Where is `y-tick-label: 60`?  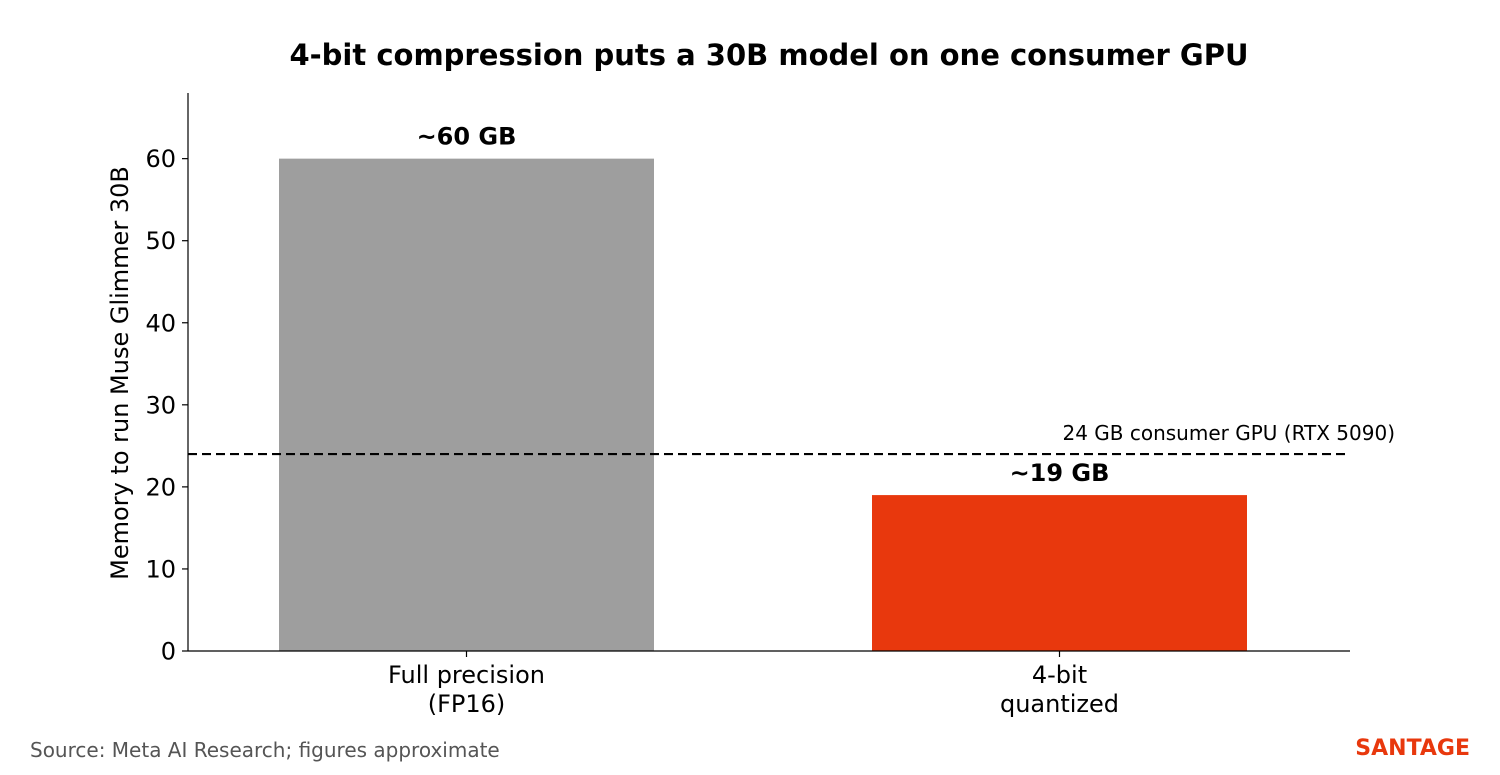 y-tick-label: 60 is located at coordinates (160, 159).